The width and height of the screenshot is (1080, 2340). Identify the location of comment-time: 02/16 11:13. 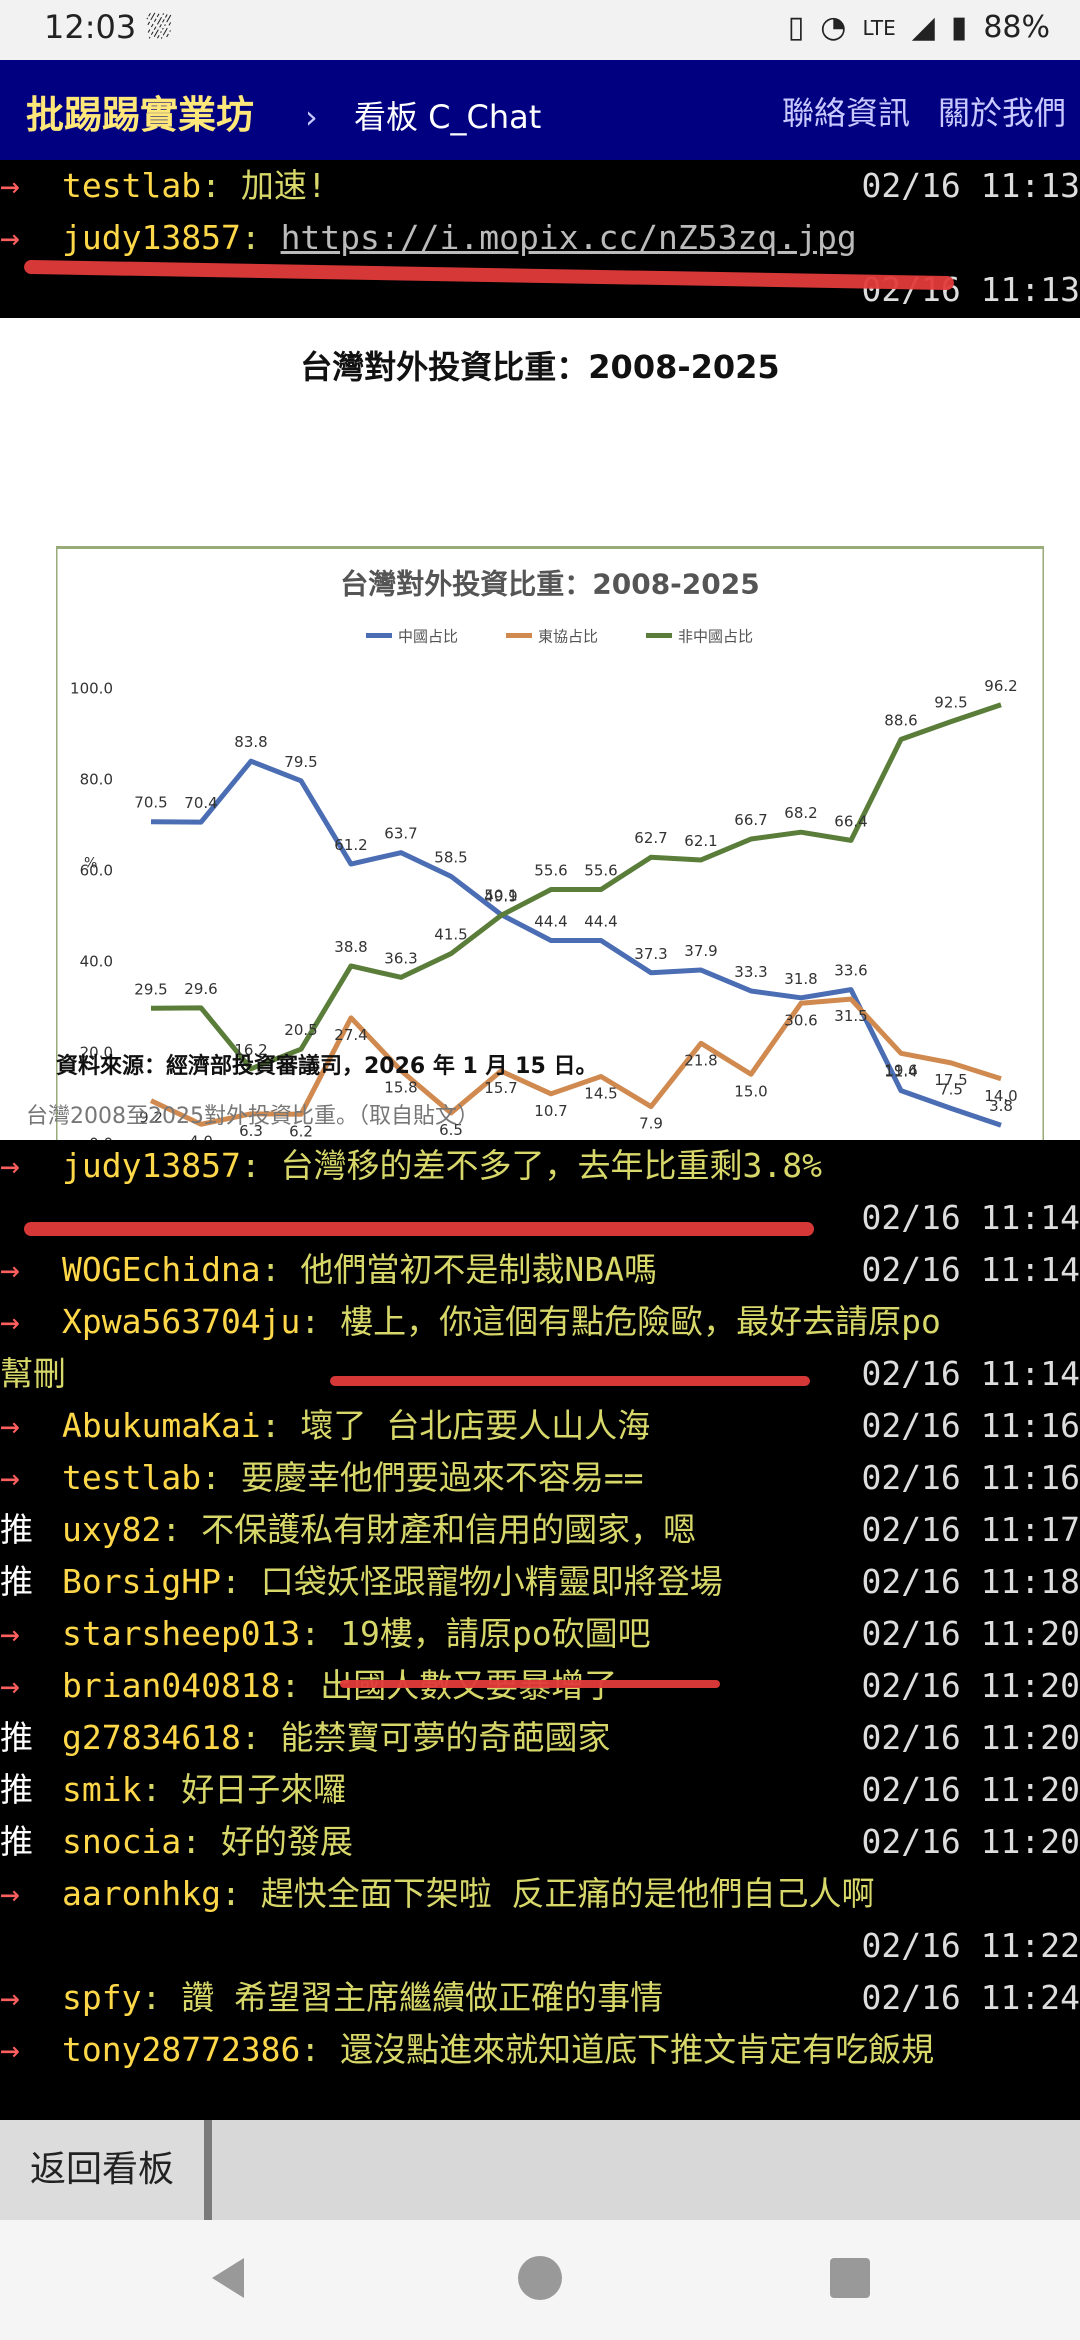
(970, 185).